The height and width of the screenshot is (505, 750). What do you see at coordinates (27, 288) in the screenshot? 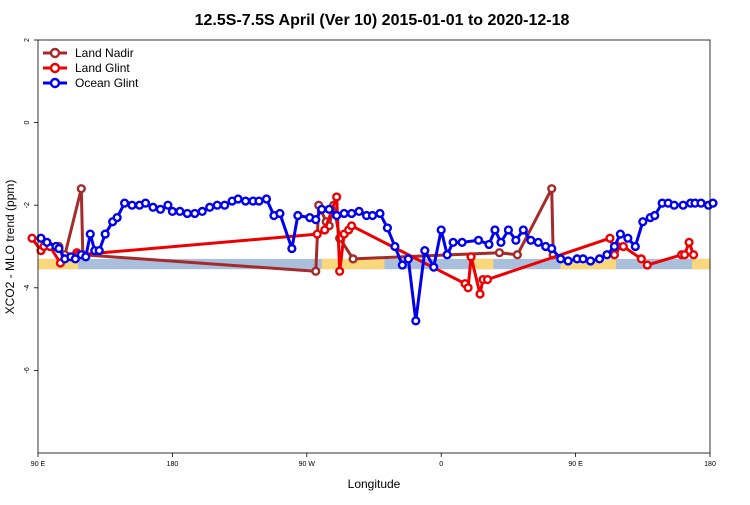
I see `y-tick-label: -4` at bounding box center [27, 288].